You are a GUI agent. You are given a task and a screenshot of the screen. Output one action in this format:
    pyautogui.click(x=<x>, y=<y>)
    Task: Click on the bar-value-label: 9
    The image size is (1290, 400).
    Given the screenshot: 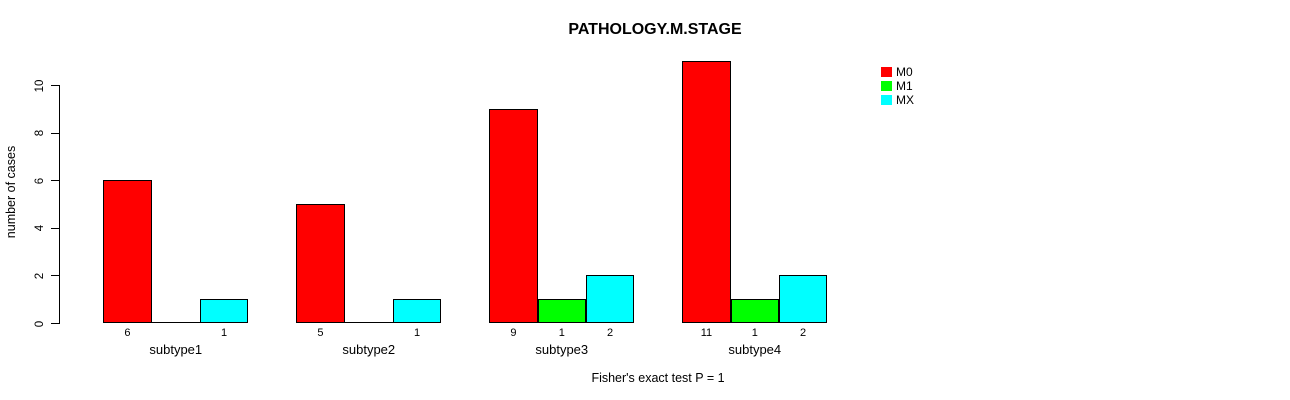 What is the action you would take?
    pyautogui.click(x=513, y=333)
    